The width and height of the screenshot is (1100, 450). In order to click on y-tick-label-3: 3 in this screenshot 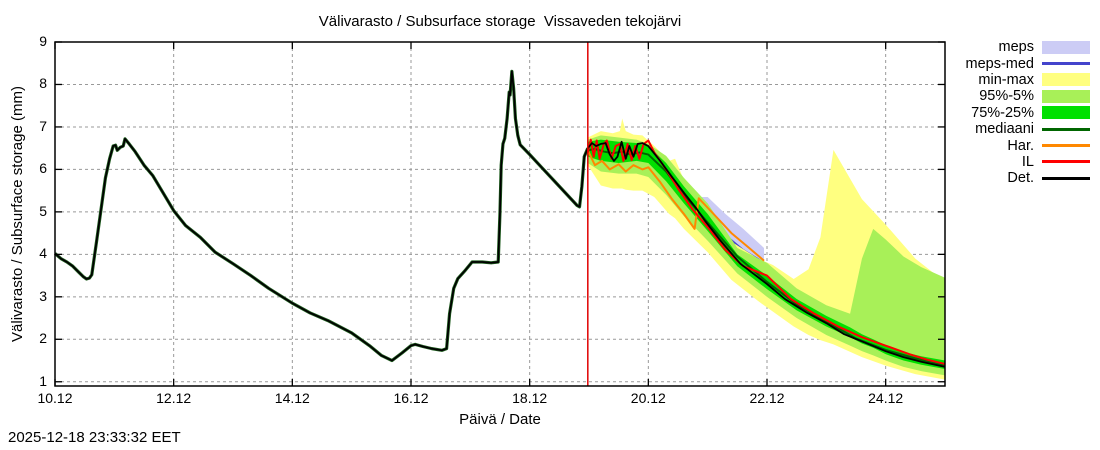, I will do `click(43, 295)`.